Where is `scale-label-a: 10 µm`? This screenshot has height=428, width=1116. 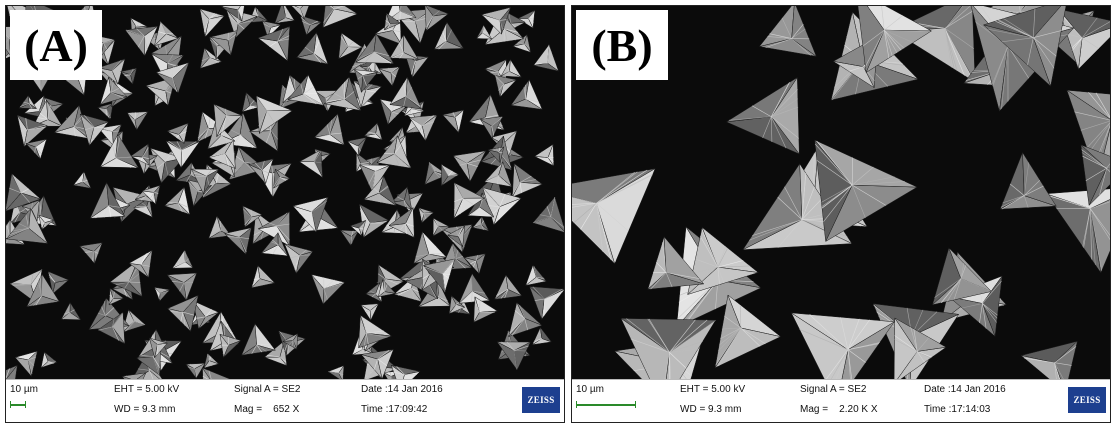
scale-label-a: 10 µm is located at coordinates (24, 389).